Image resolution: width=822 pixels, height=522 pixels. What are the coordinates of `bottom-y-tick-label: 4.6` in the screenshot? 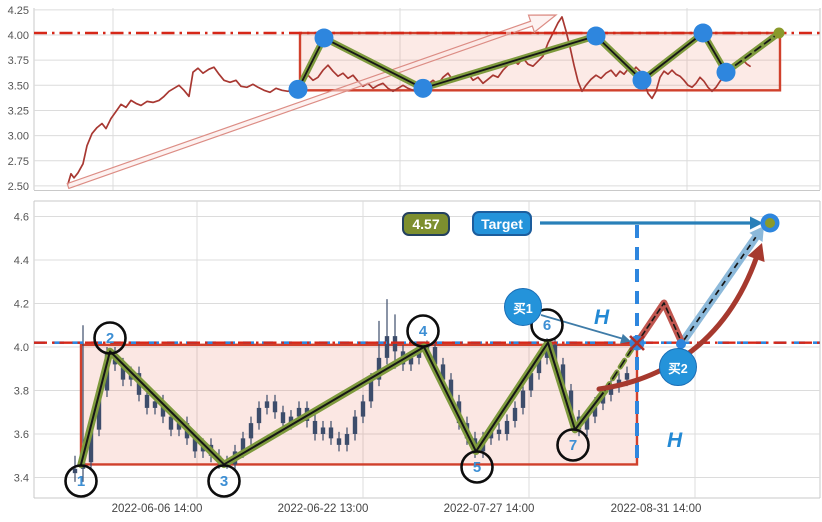 It's located at (21, 218).